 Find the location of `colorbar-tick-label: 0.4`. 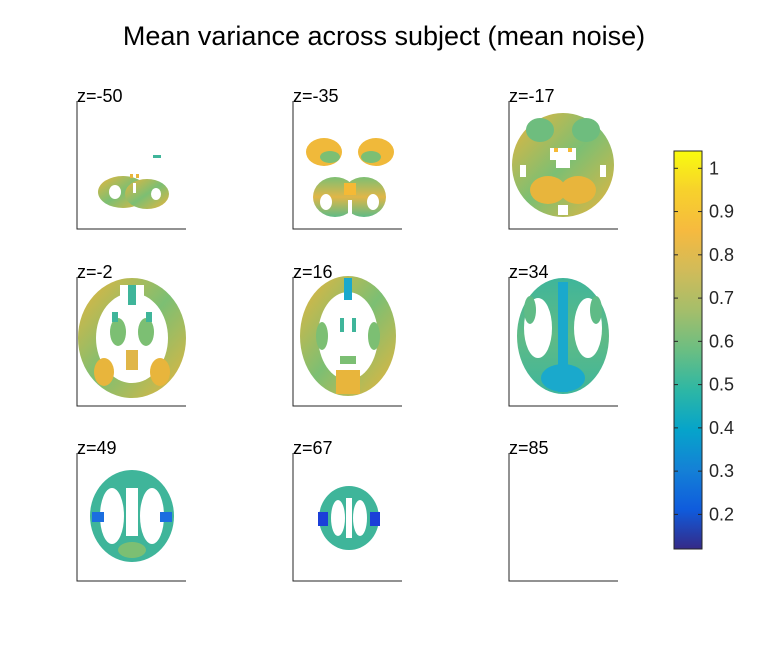

colorbar-tick-label: 0.4 is located at coordinates (721, 428).